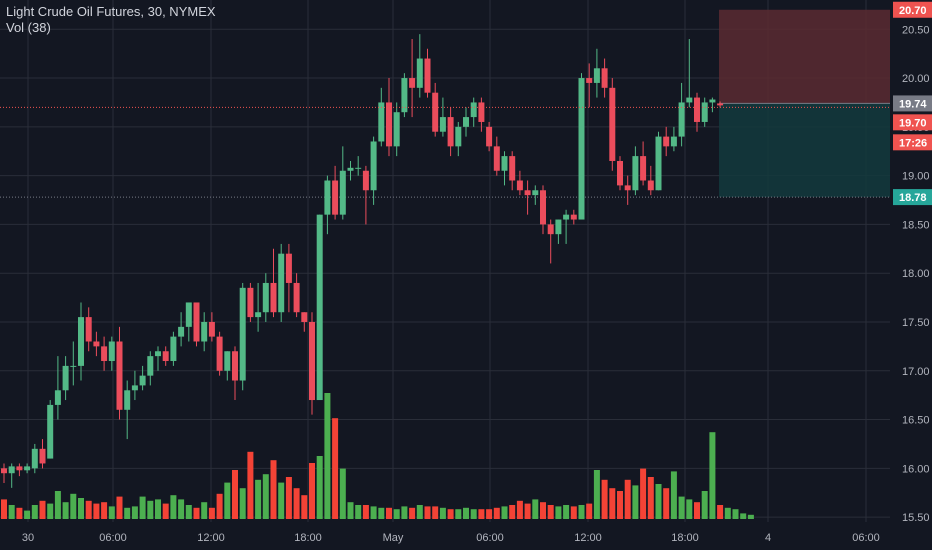  I want to click on time-tick-label: 12:00, so click(211, 538).